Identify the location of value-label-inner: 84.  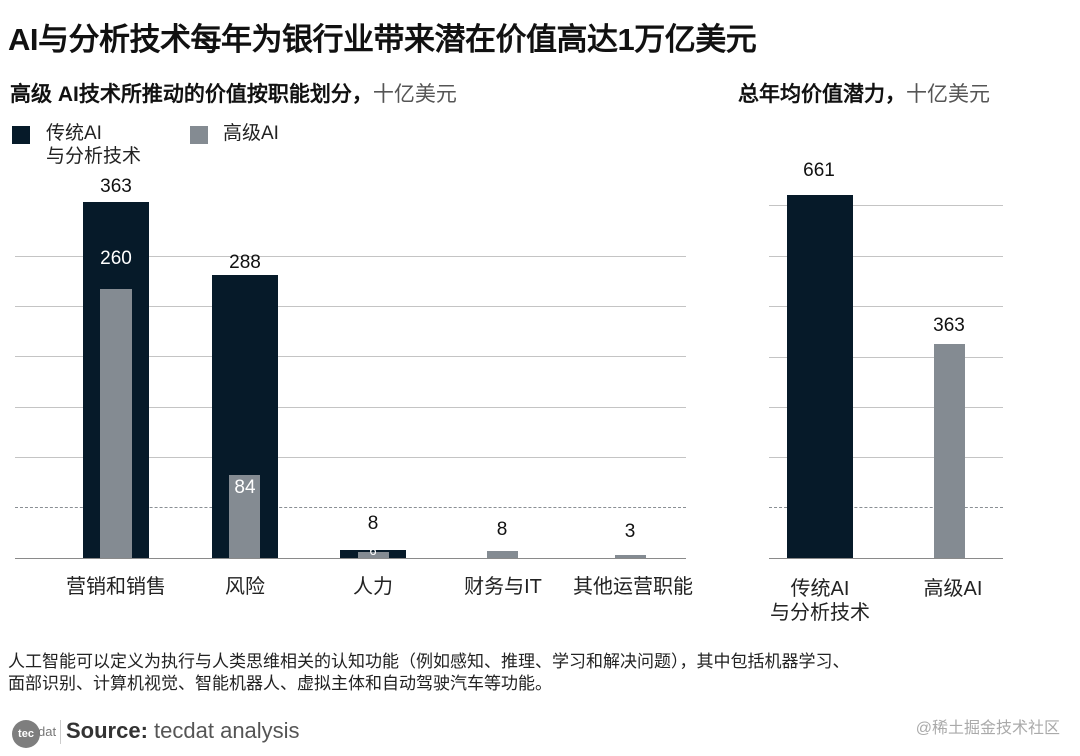
(245, 487).